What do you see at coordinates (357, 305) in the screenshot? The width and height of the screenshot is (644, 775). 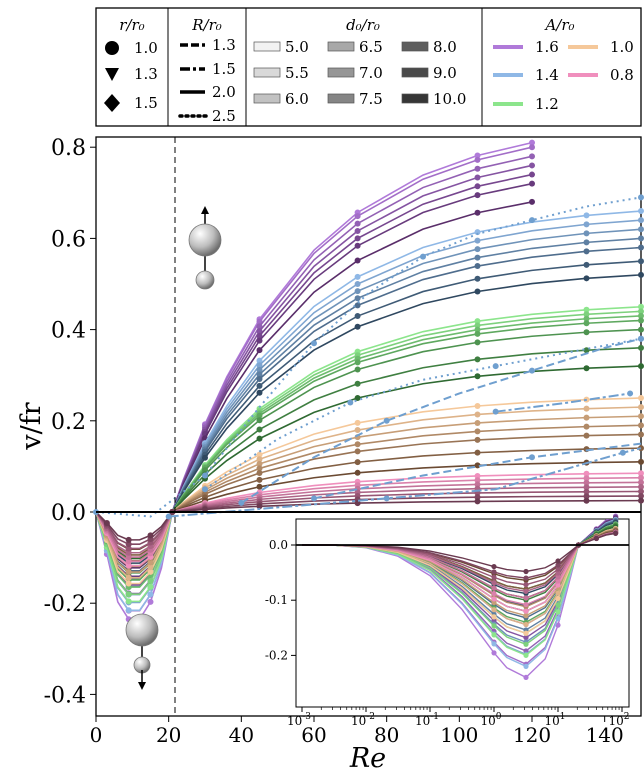 I see `point-1.4-4-13` at bounding box center [357, 305].